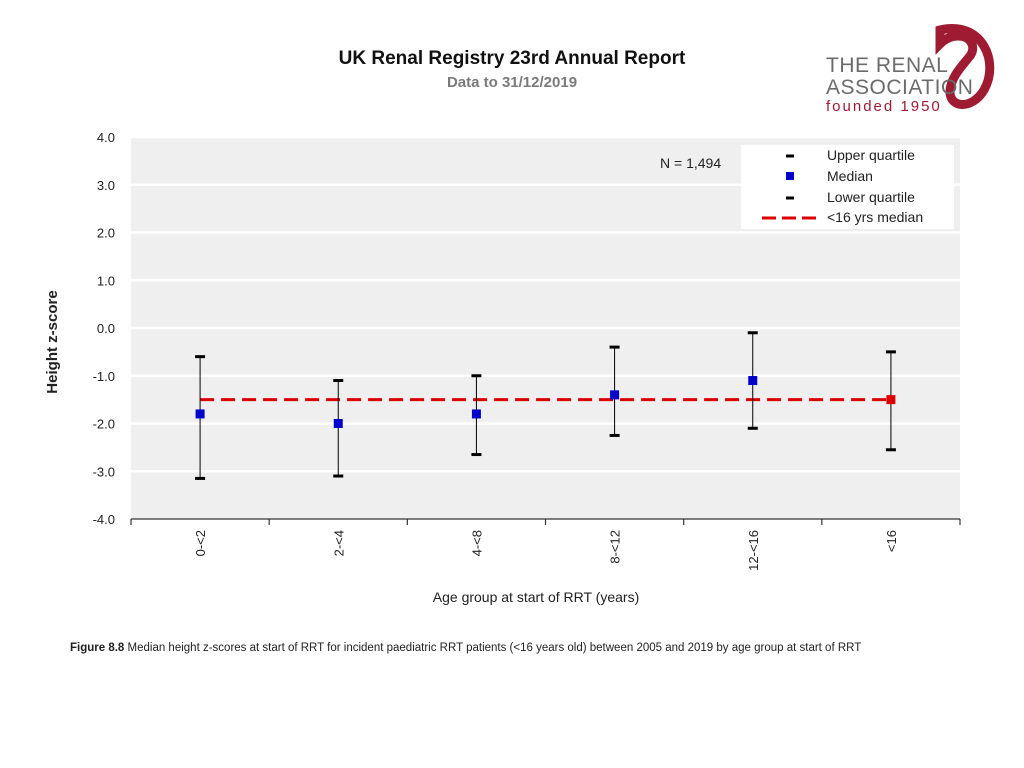  Describe the element at coordinates (106, 233) in the screenshot. I see `y-tick-label: 2.0` at that location.